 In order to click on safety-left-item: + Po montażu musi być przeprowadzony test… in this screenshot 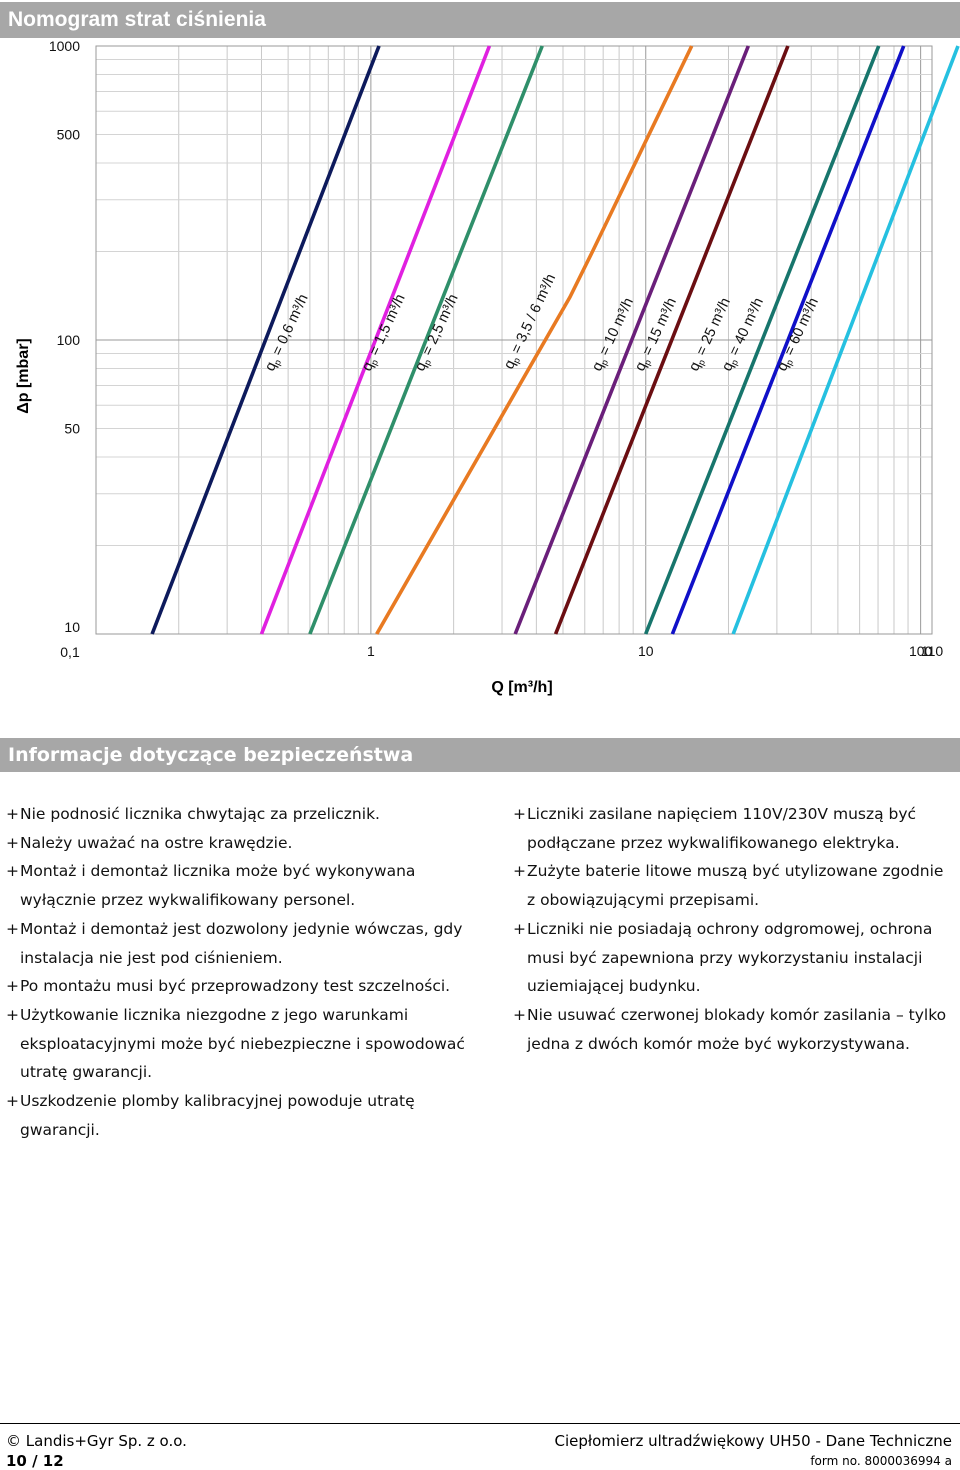, I will do `click(241, 986)`.